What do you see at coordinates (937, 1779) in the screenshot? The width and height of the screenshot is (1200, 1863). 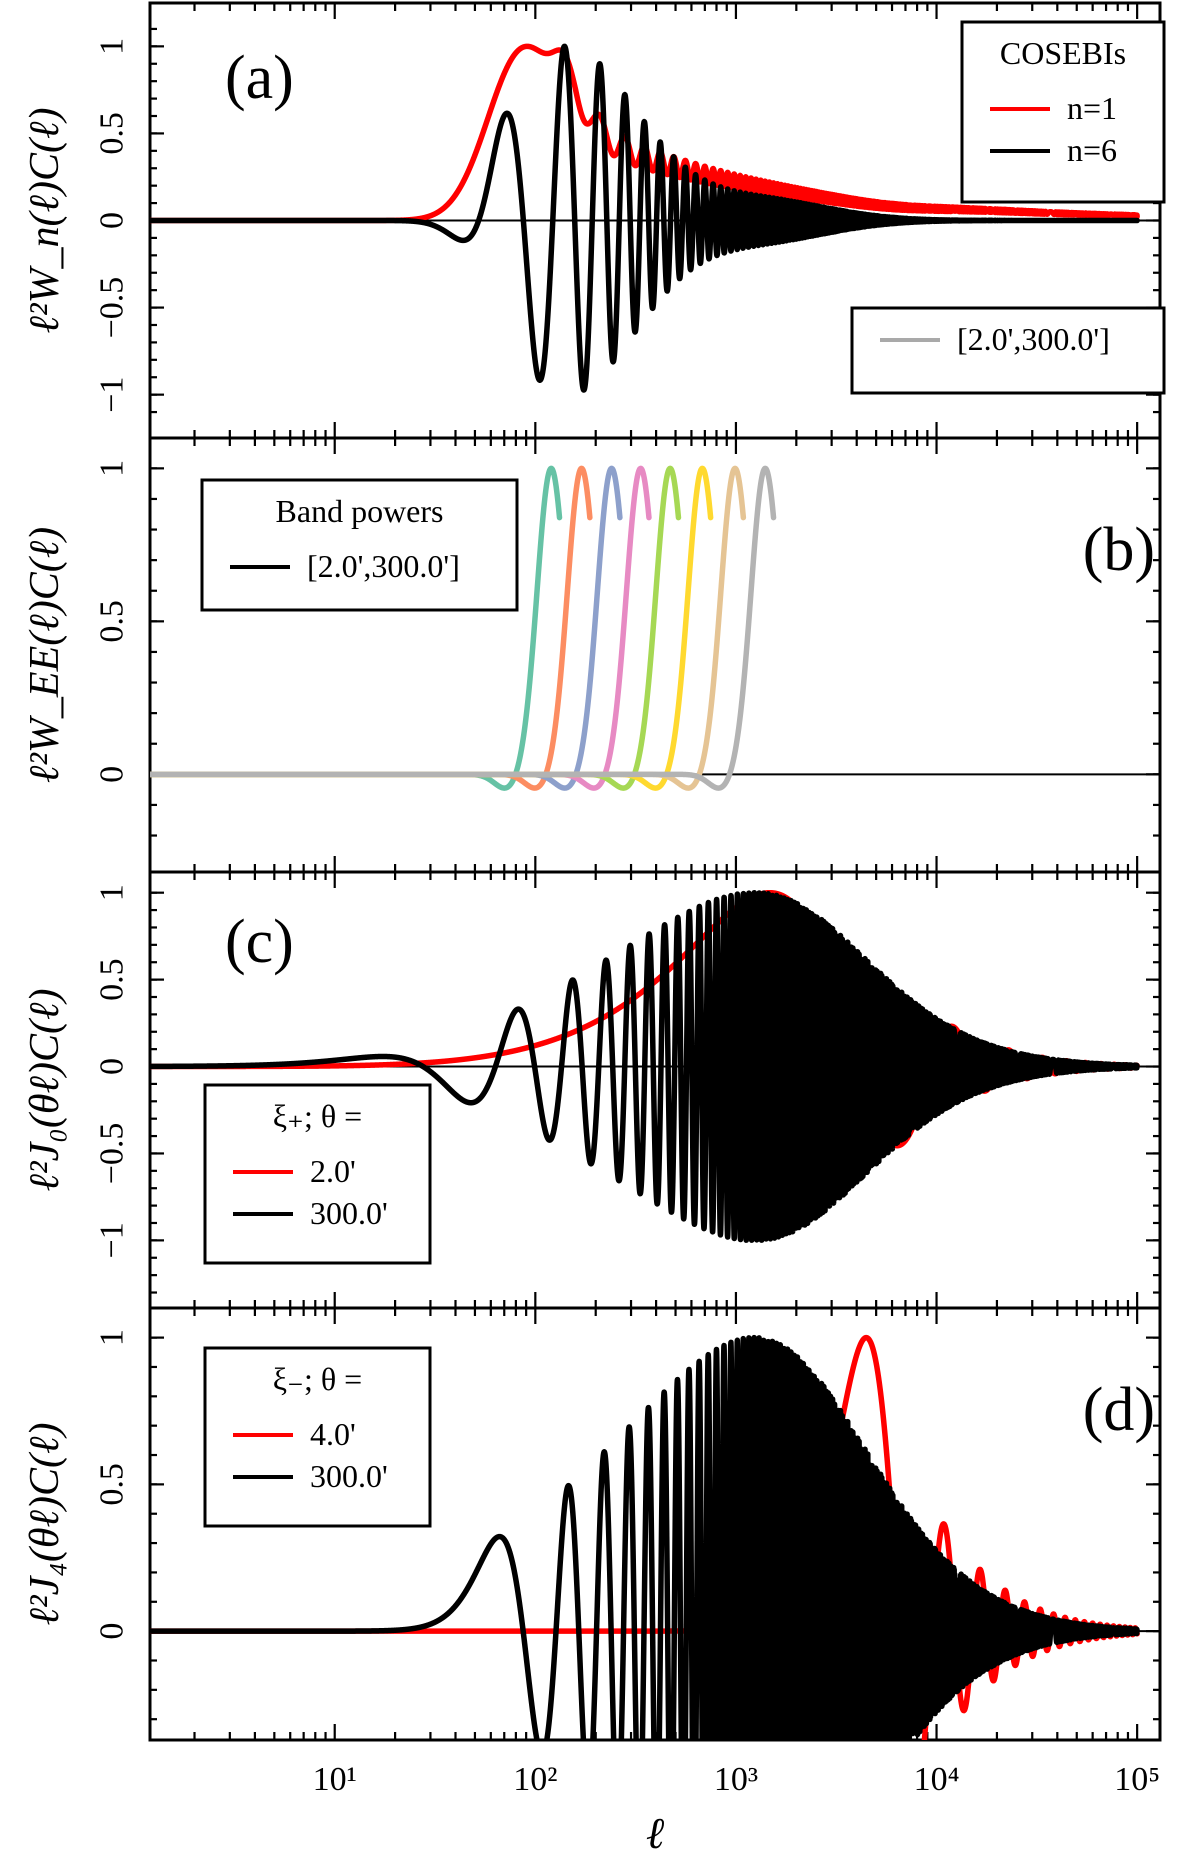 I see `x-tick-label: 10⁴` at bounding box center [937, 1779].